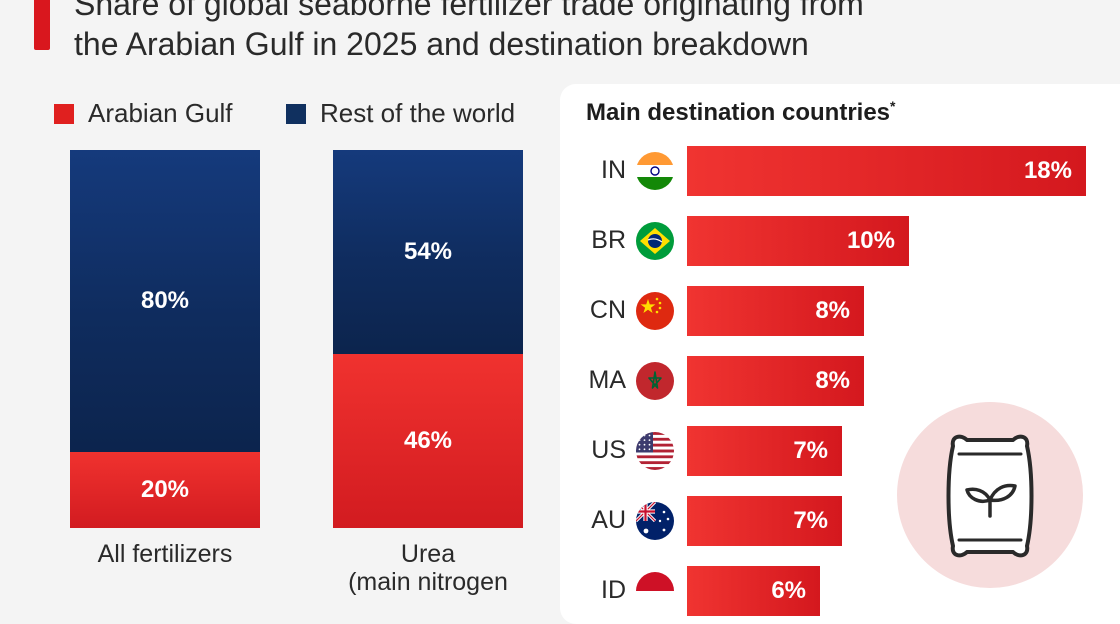  What do you see at coordinates (753, 591) in the screenshot?
I see `destination-bar: 6%` at bounding box center [753, 591].